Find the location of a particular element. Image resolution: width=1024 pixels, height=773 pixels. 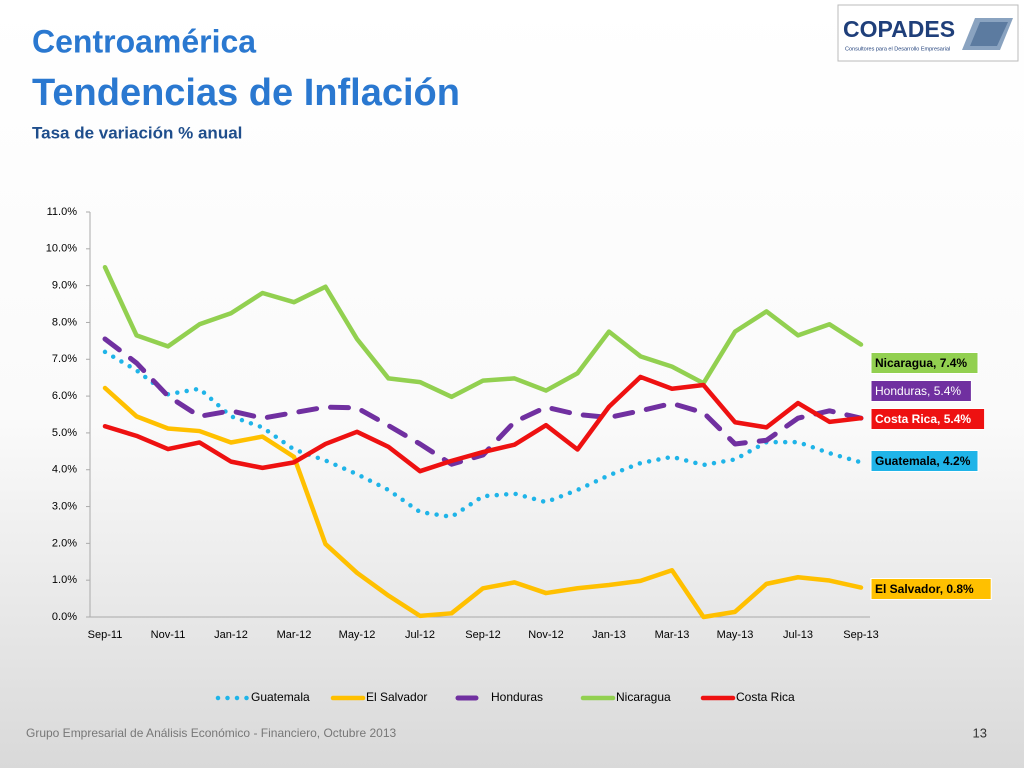

page-number: 13 is located at coordinates (980, 732).